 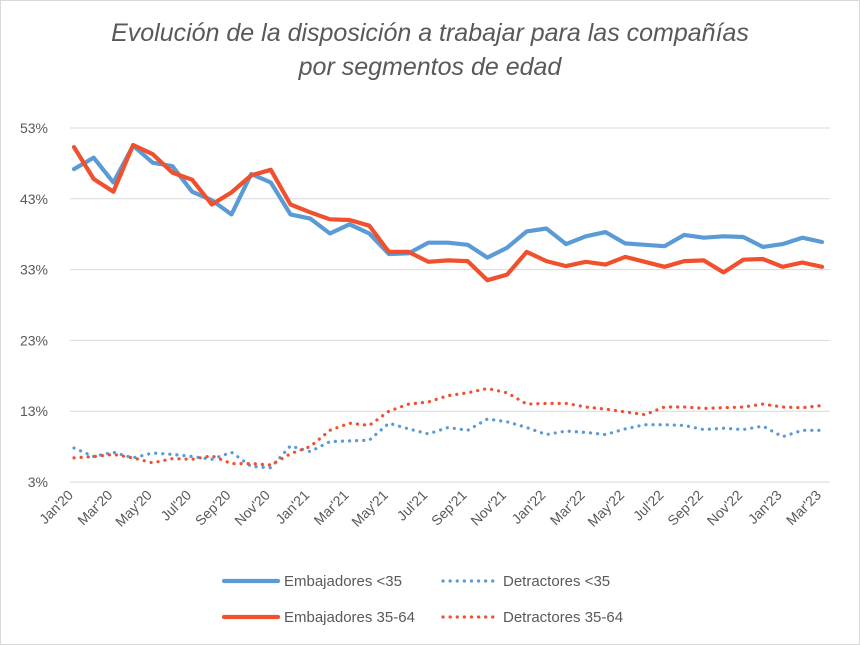 What do you see at coordinates (556, 581) in the screenshot?
I see `legend-label: Detractores <35` at bounding box center [556, 581].